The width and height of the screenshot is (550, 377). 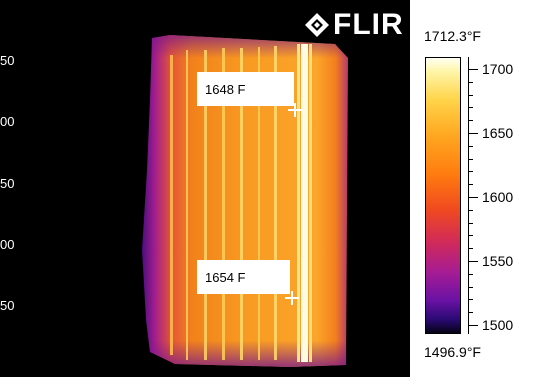 I want to click on spot-measurement-label: 1648 F, so click(x=245, y=89).